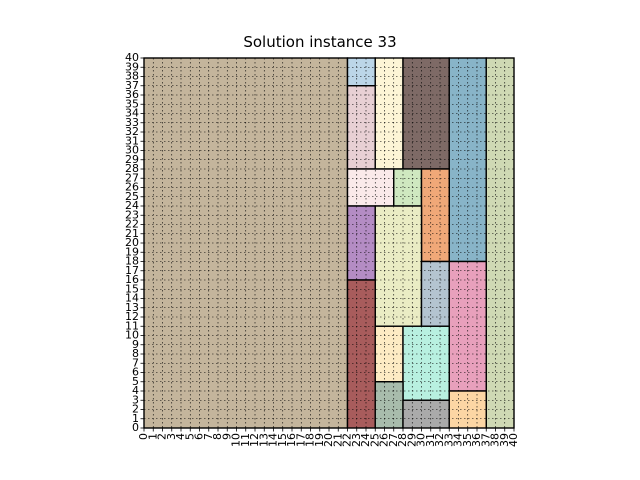 Image resolution: width=640 pixels, height=480 pixels. I want to click on x-tick-label: 11, so click(245, 440).